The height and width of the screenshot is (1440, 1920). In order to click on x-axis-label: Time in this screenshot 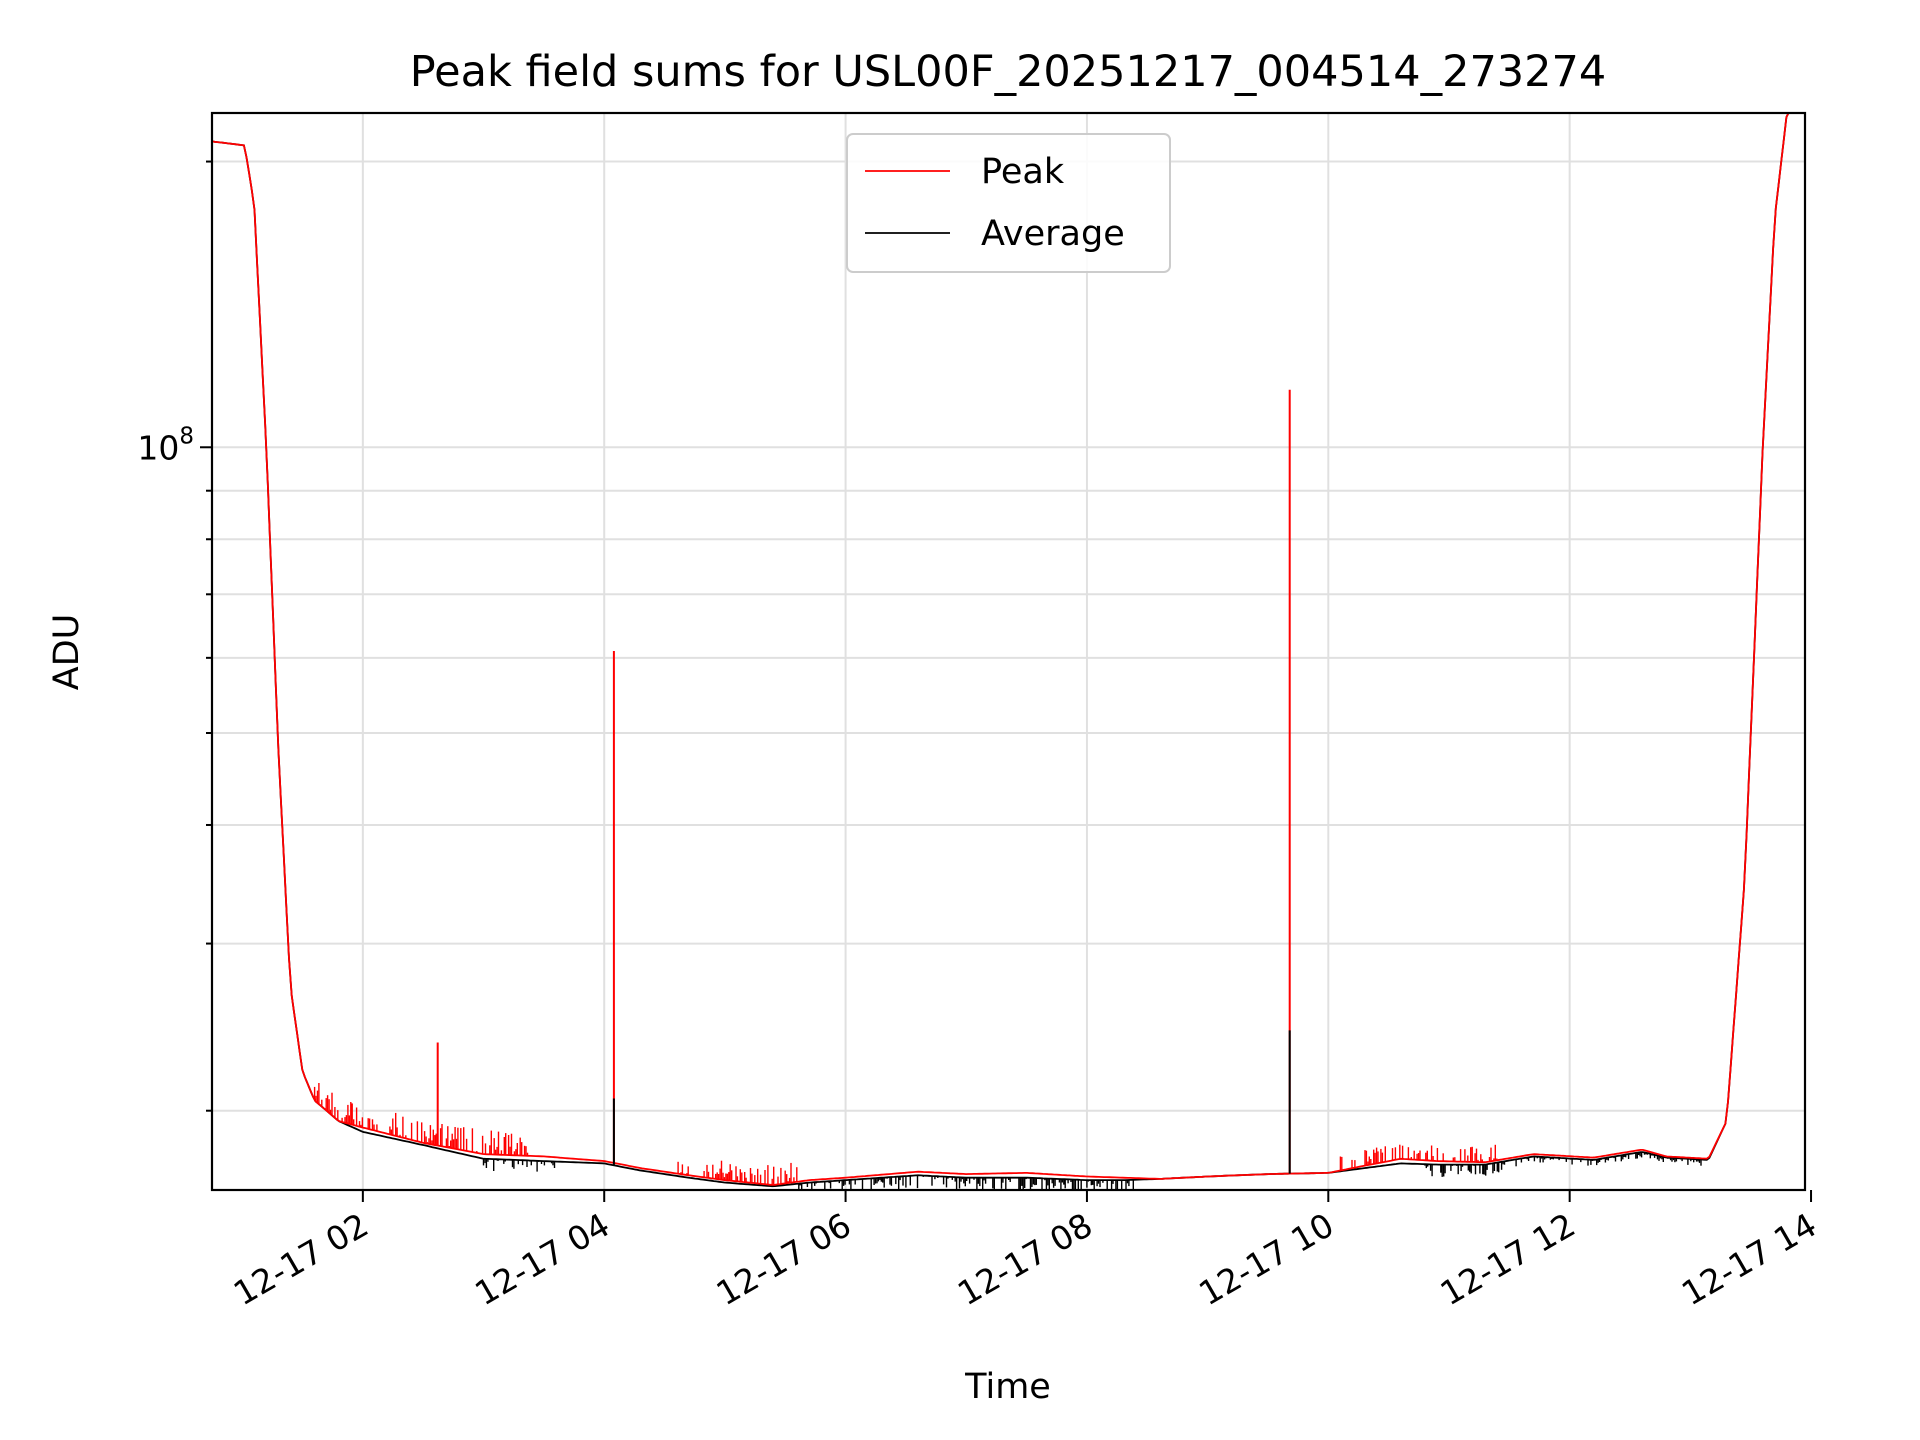, I will do `click(1007, 1387)`.